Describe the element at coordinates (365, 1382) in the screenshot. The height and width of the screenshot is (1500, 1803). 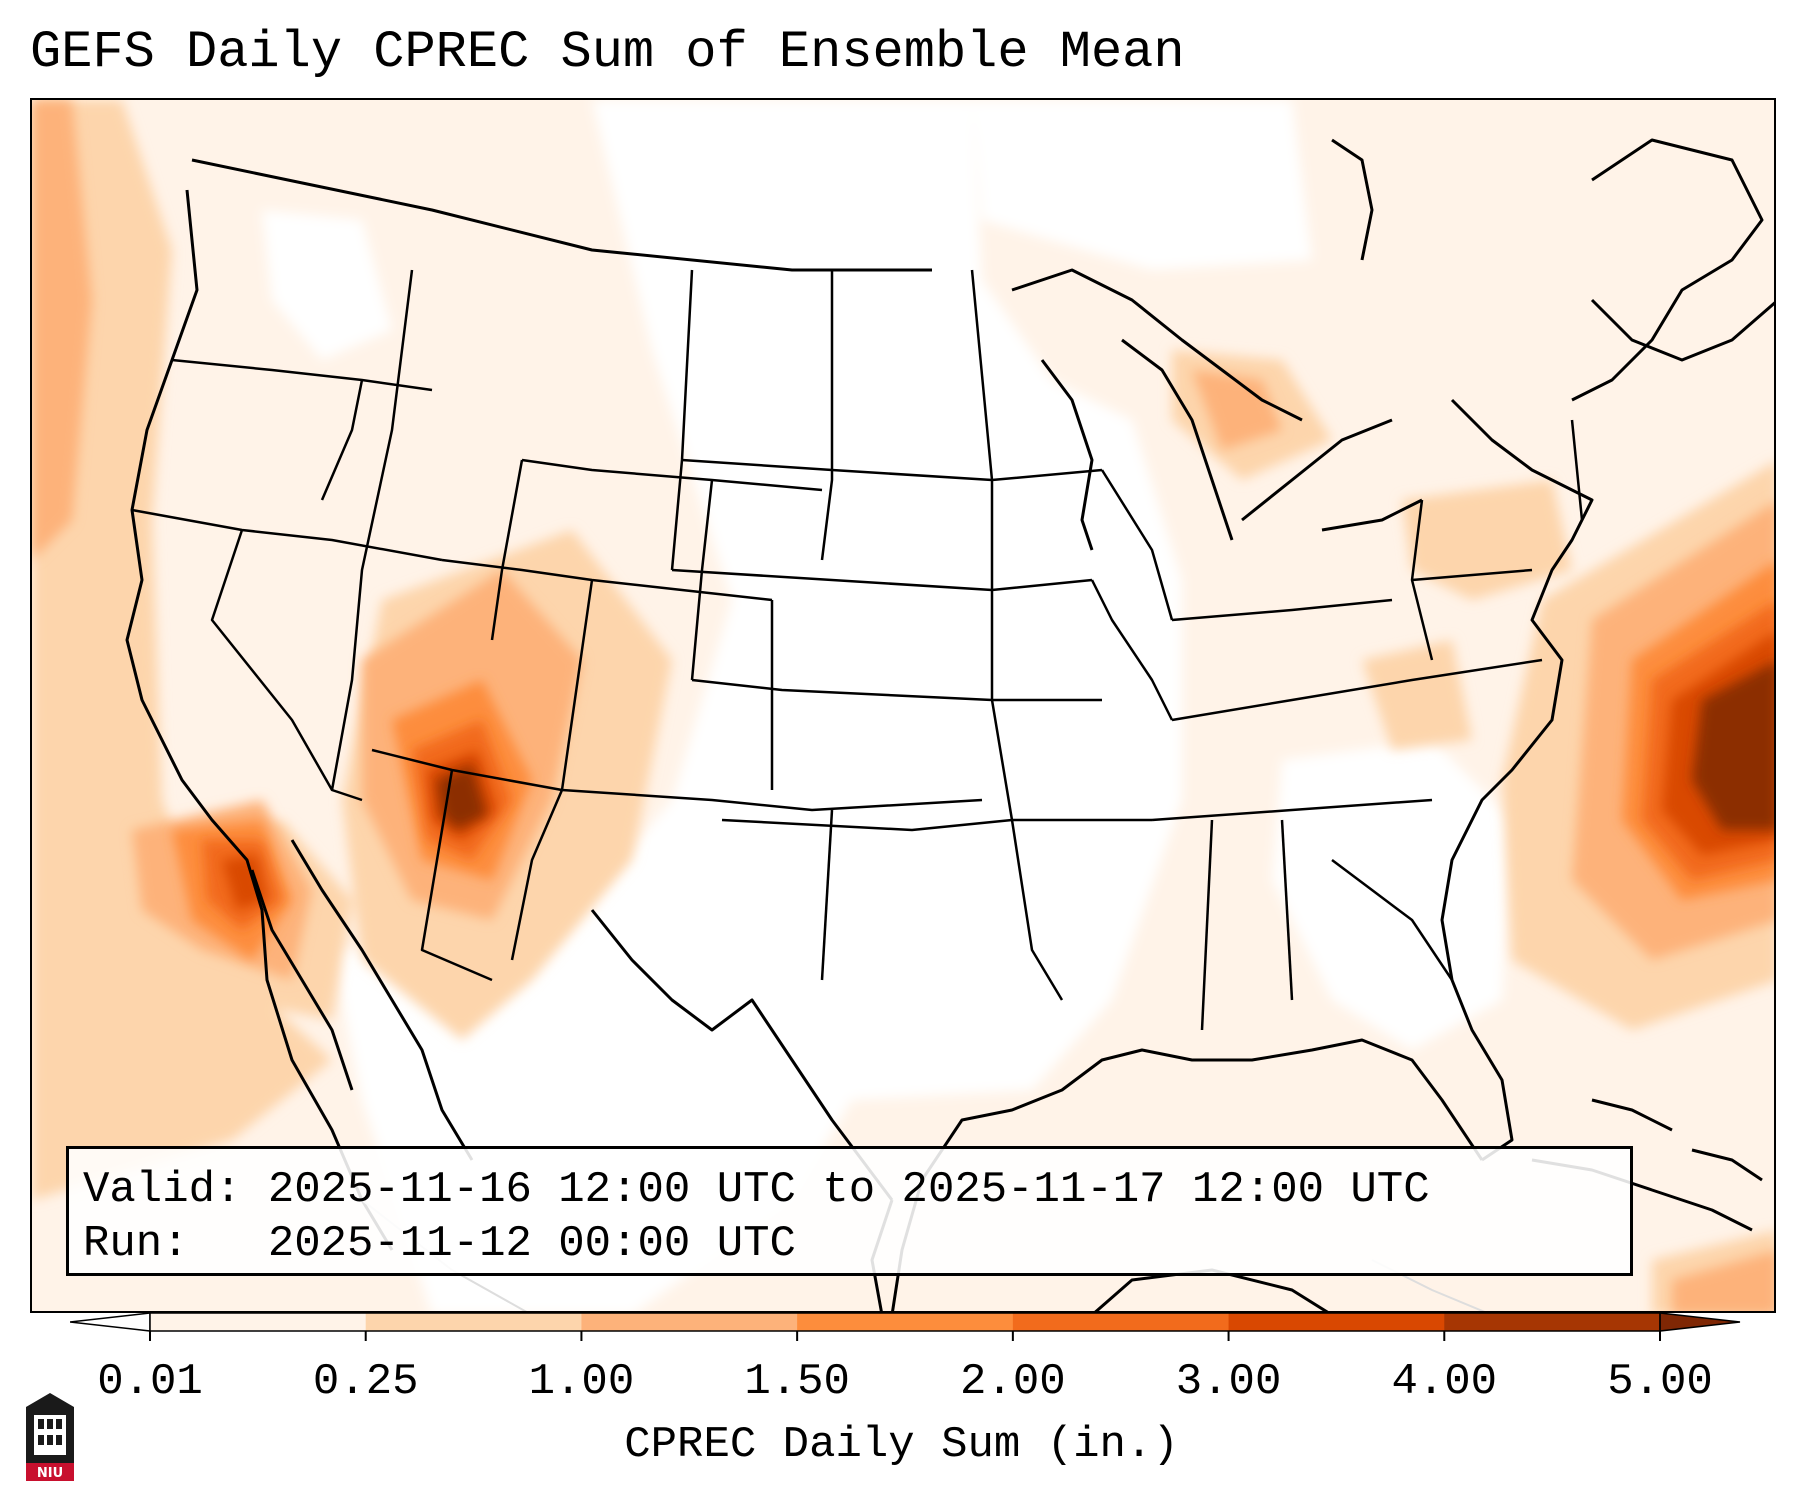
I see `colorbar-tick-label: 0.25` at that location.